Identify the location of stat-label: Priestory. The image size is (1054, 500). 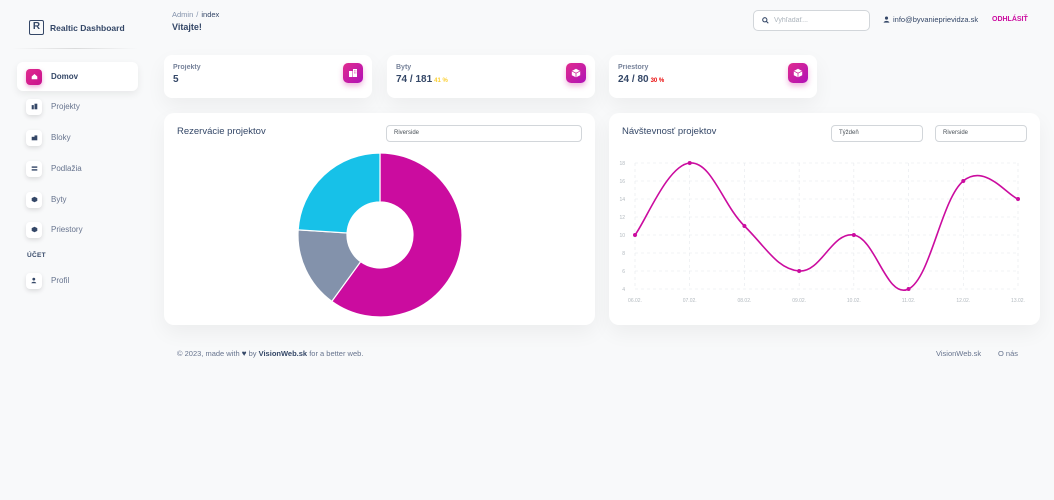
(633, 67).